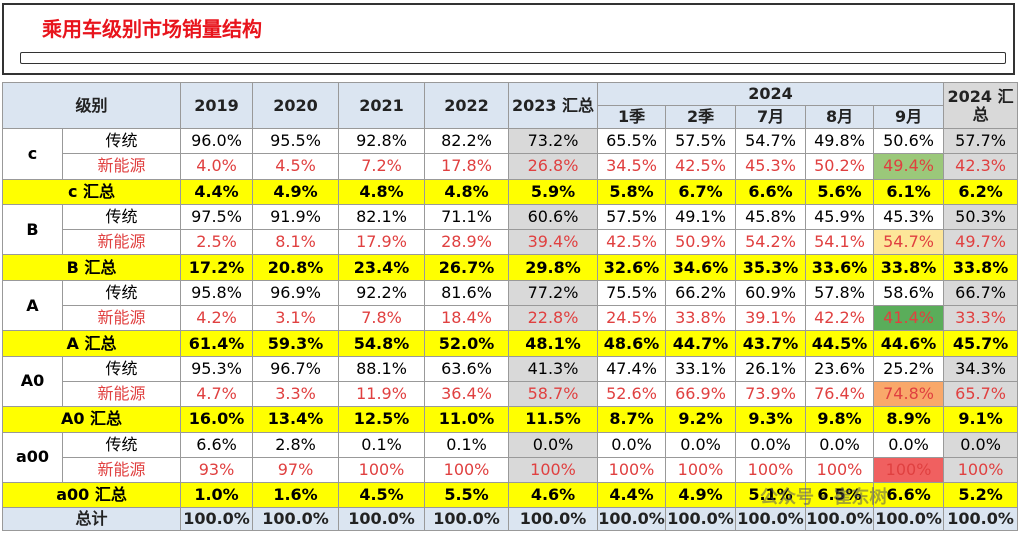 The height and width of the screenshot is (537, 1021). I want to click on table-cell: 7月, so click(771, 117).